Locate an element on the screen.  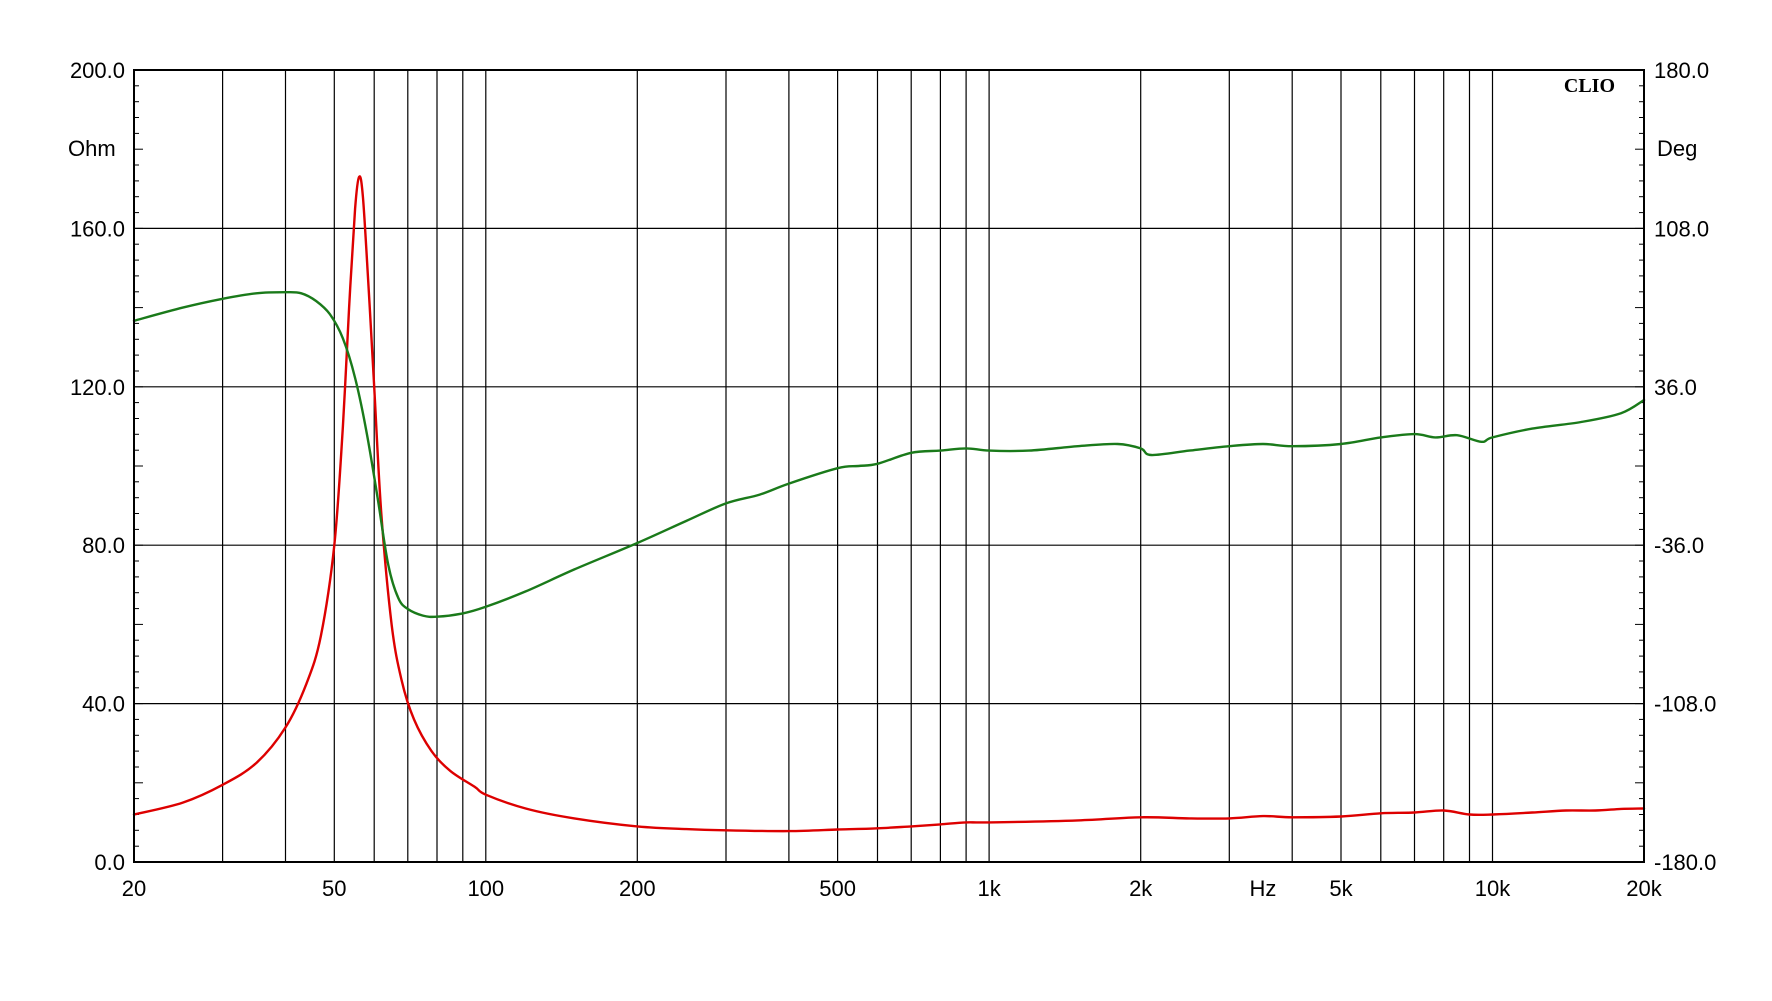
x-tick-label: 100 is located at coordinates (485, 888).